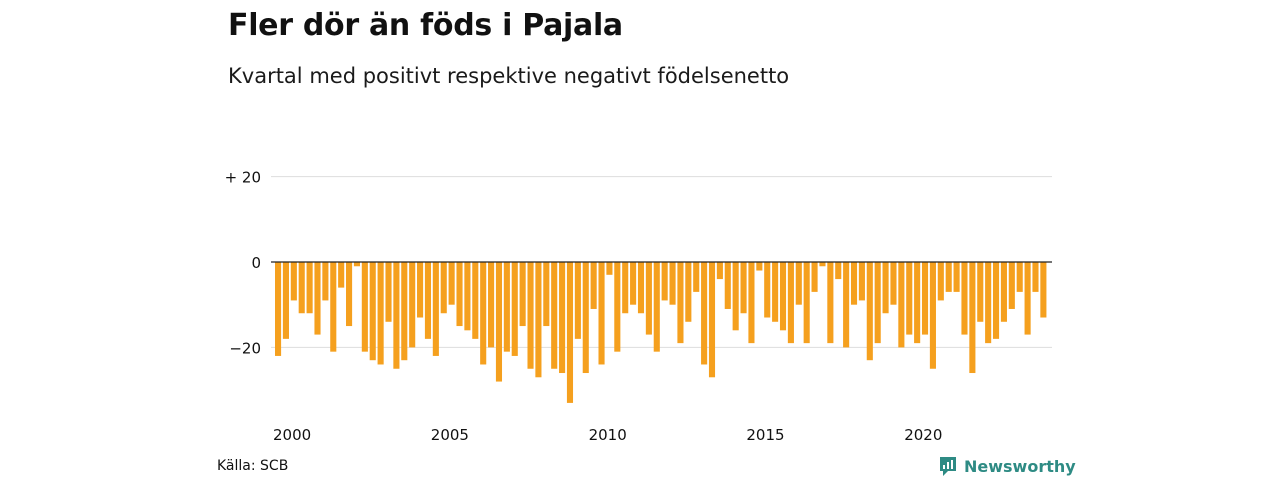 The width and height of the screenshot is (1280, 480). What do you see at coordinates (425, 25) in the screenshot?
I see `chart-title: Fler dör än föds i Pajala` at bounding box center [425, 25].